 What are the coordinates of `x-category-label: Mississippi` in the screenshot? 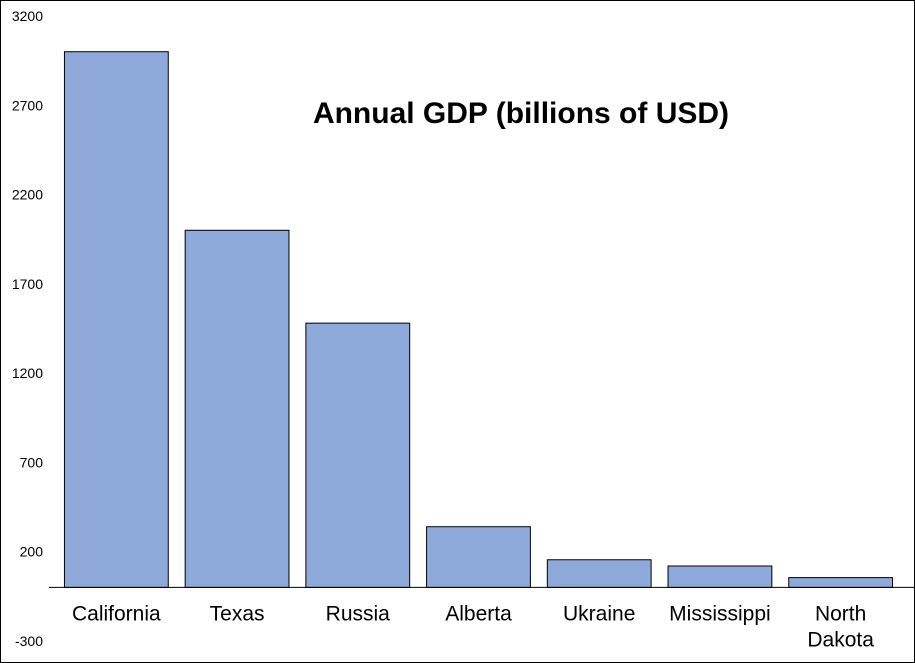 It's located at (720, 613).